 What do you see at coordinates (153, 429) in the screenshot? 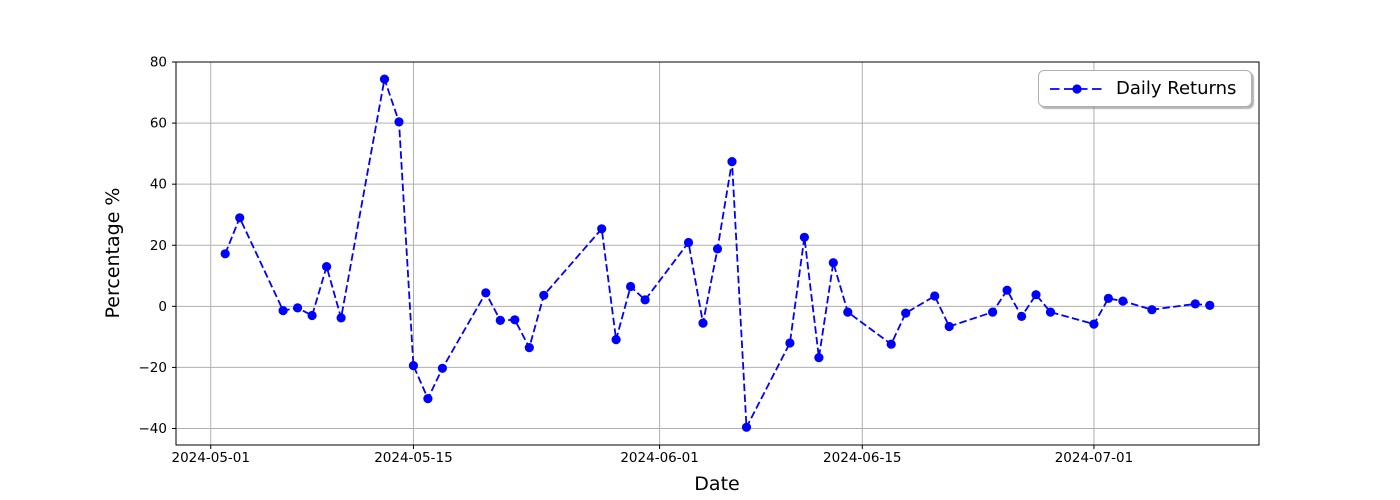
I see `y-tick-label: −40` at bounding box center [153, 429].